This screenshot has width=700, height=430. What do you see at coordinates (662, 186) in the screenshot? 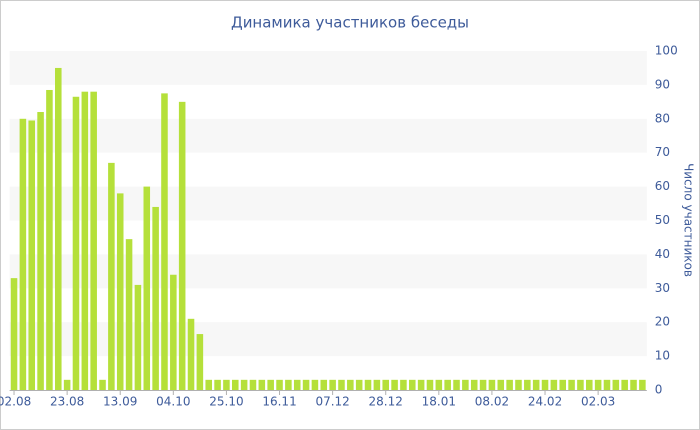
I see `y-tick-label: 60` at bounding box center [662, 186].